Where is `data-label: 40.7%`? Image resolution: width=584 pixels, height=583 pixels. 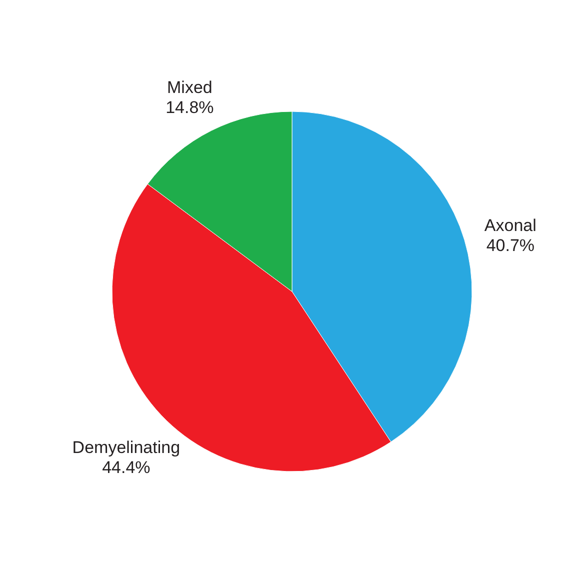 data-label: 40.7% is located at coordinates (510, 246).